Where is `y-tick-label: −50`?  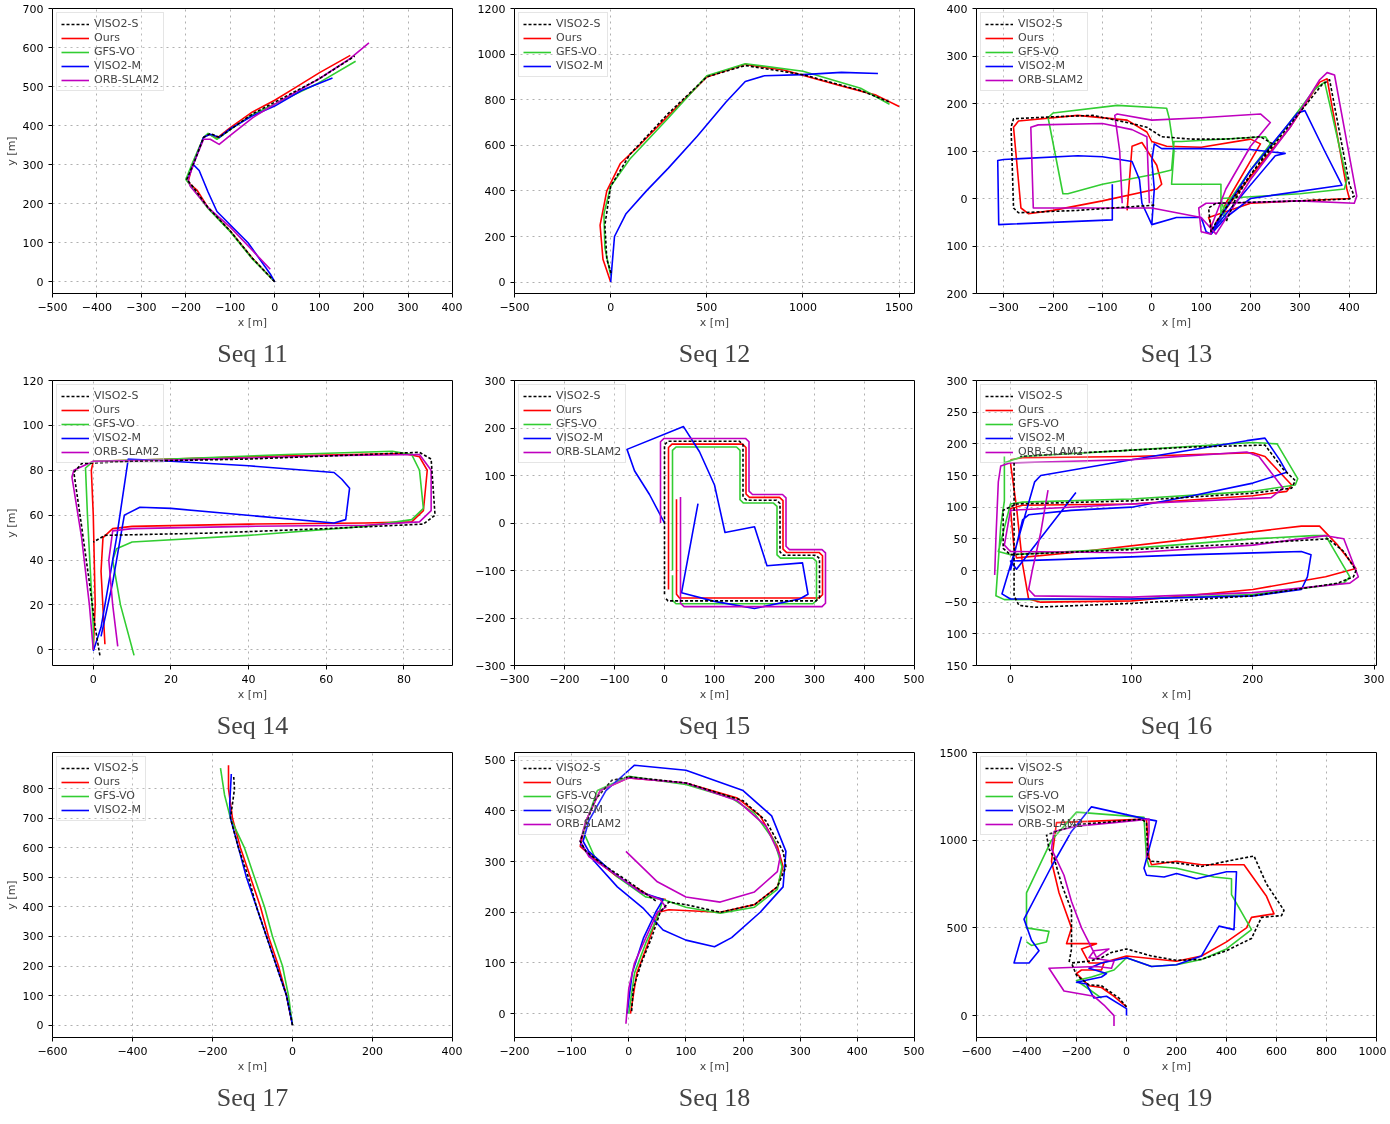
y-tick-label: −50 is located at coordinates (956, 603).